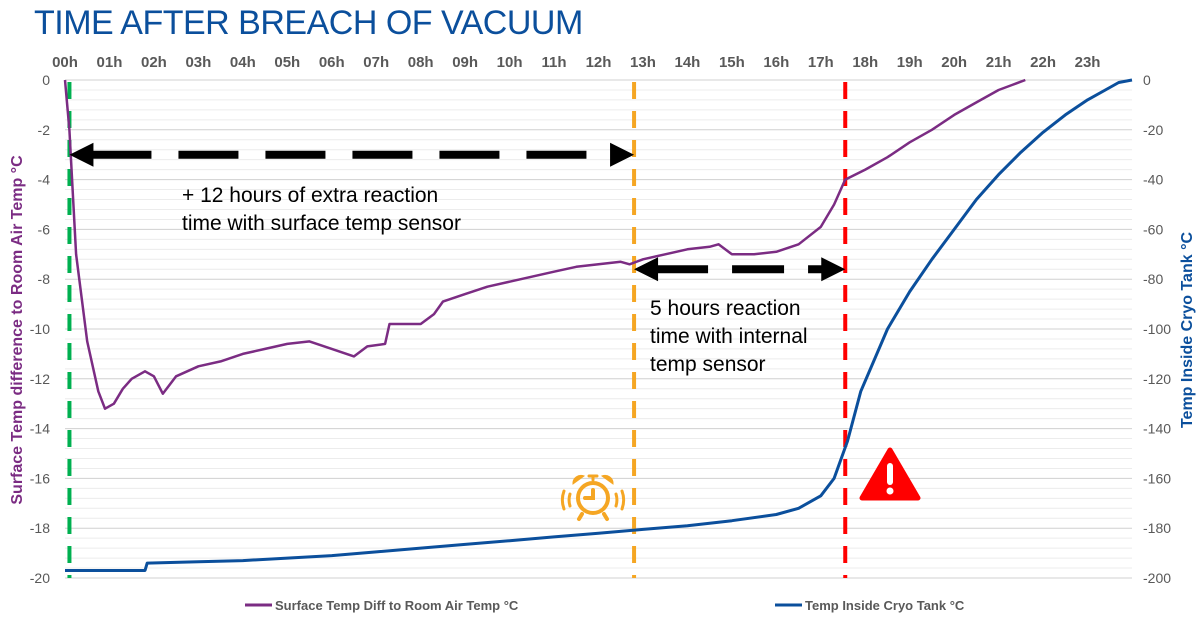 The height and width of the screenshot is (627, 1203). I want to click on annotation-text: temp sensor, so click(708, 364).